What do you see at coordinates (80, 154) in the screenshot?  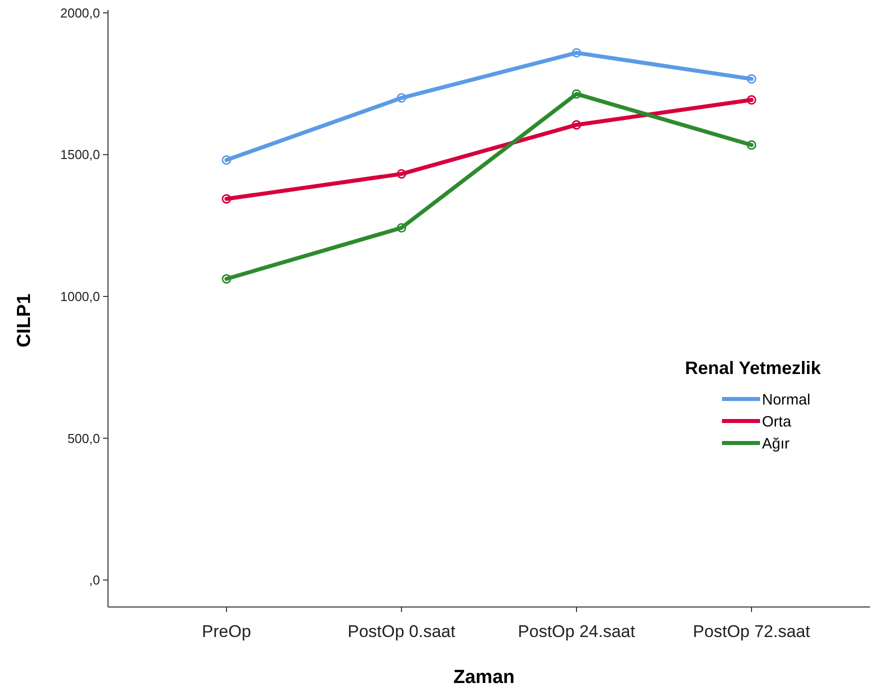 I see `y-tick-label: 1500,0` at bounding box center [80, 154].